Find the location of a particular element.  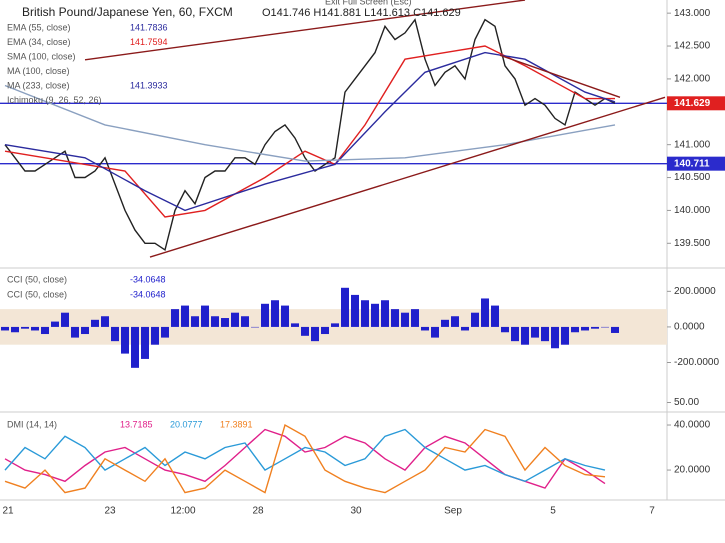

y-tick-label: 200.0000 is located at coordinates (695, 291).